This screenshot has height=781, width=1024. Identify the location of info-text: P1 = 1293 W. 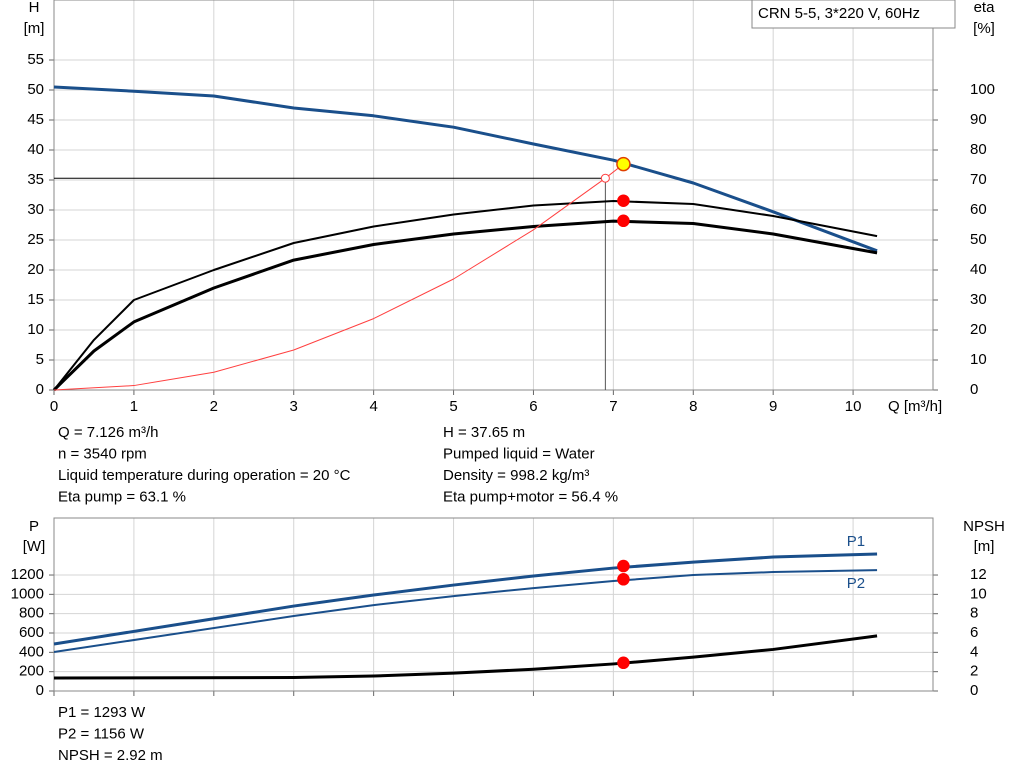
(102, 712).